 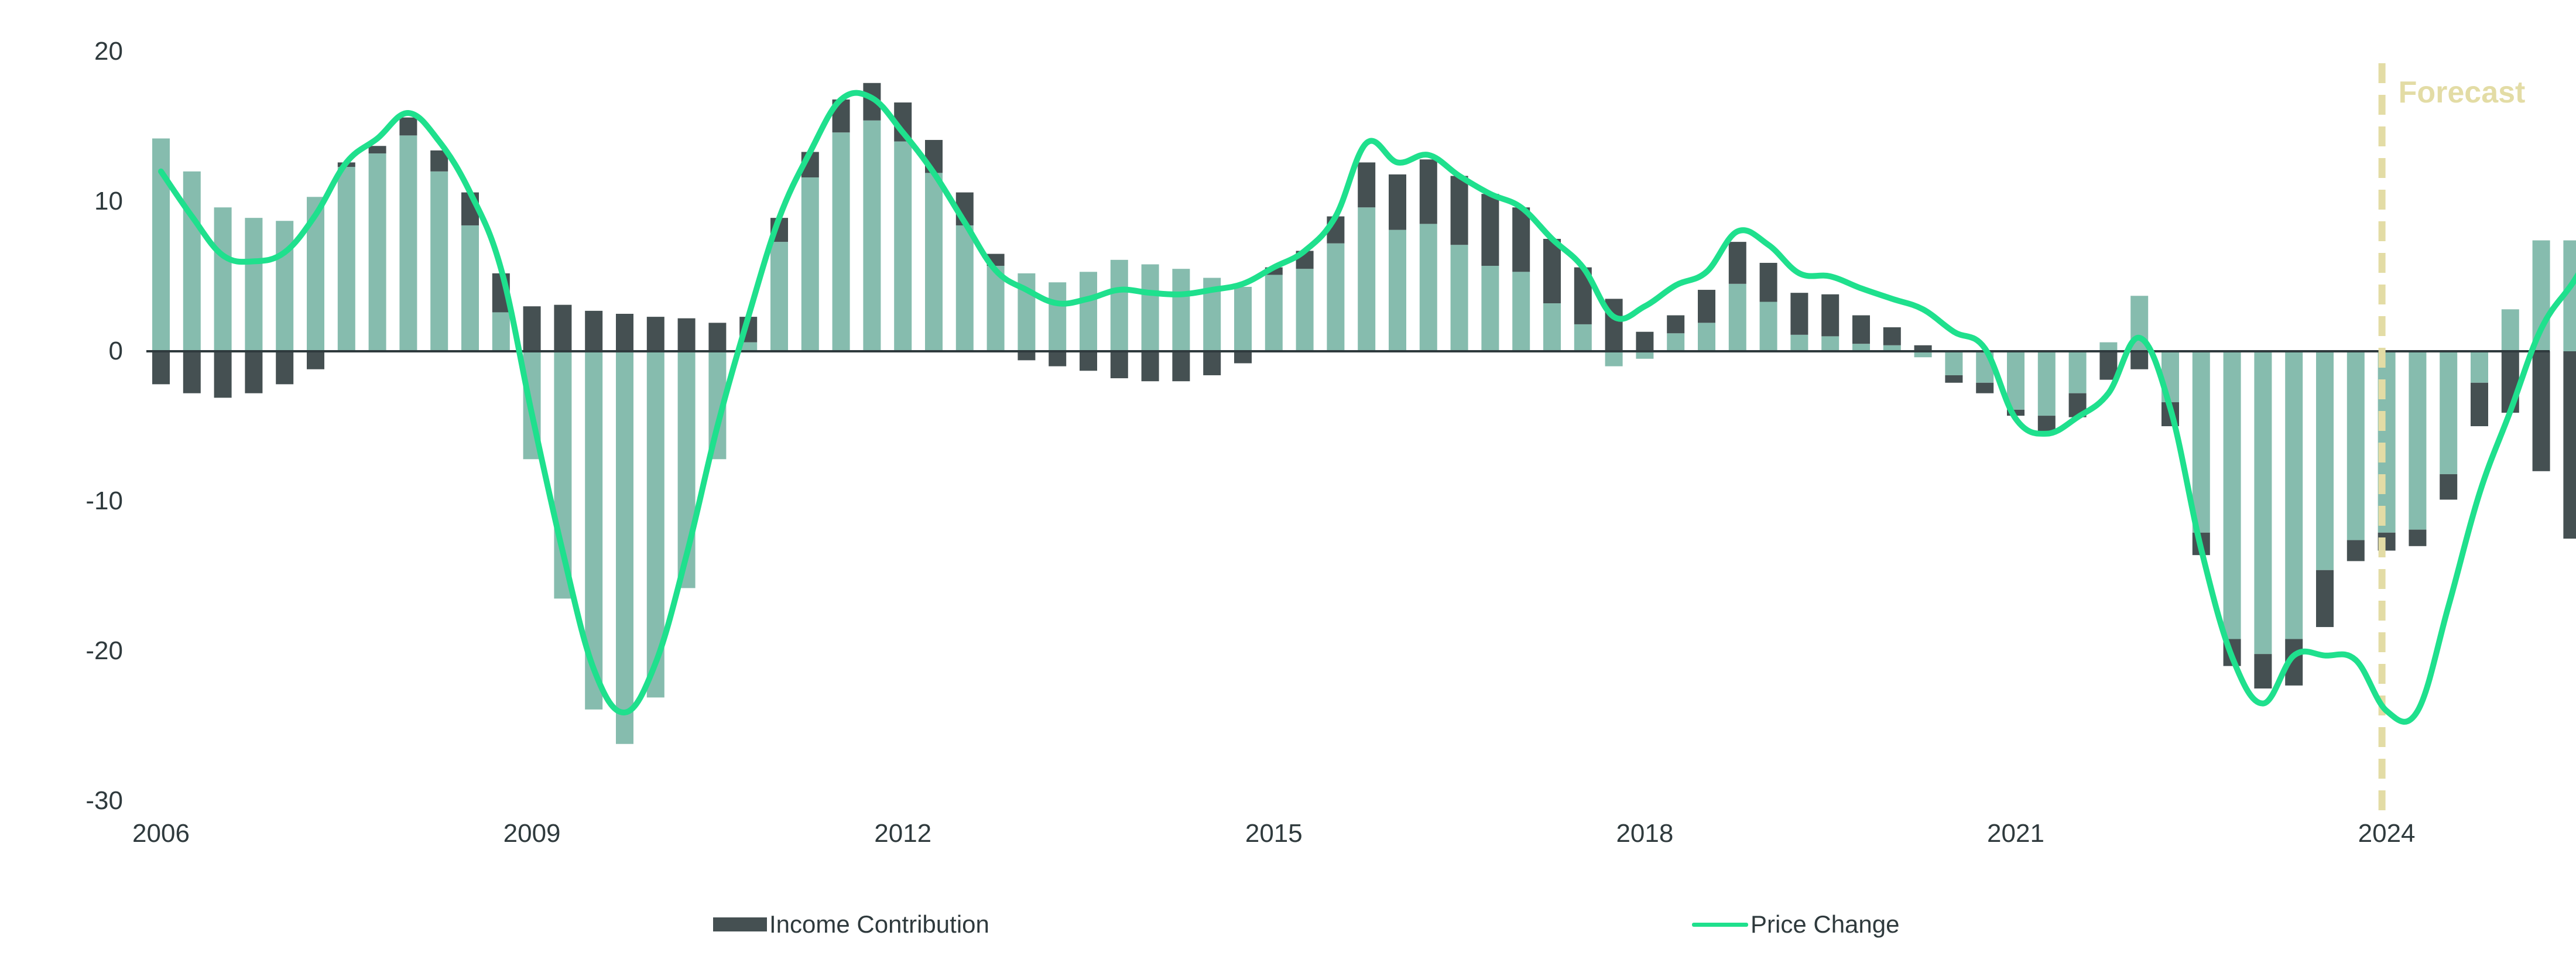 What do you see at coordinates (108, 201) in the screenshot?
I see `y-tick-label: 10` at bounding box center [108, 201].